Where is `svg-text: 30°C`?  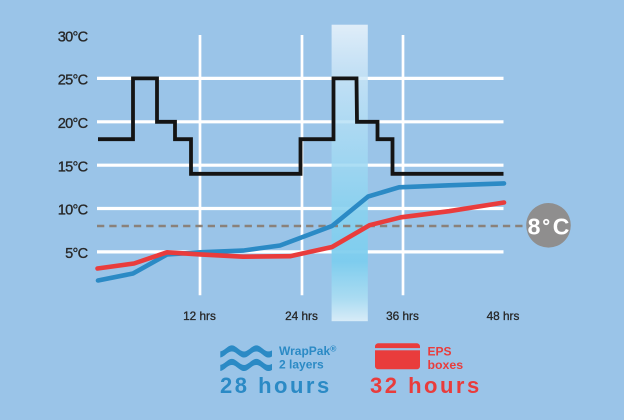 svg-text: 30°C is located at coordinates (73, 37).